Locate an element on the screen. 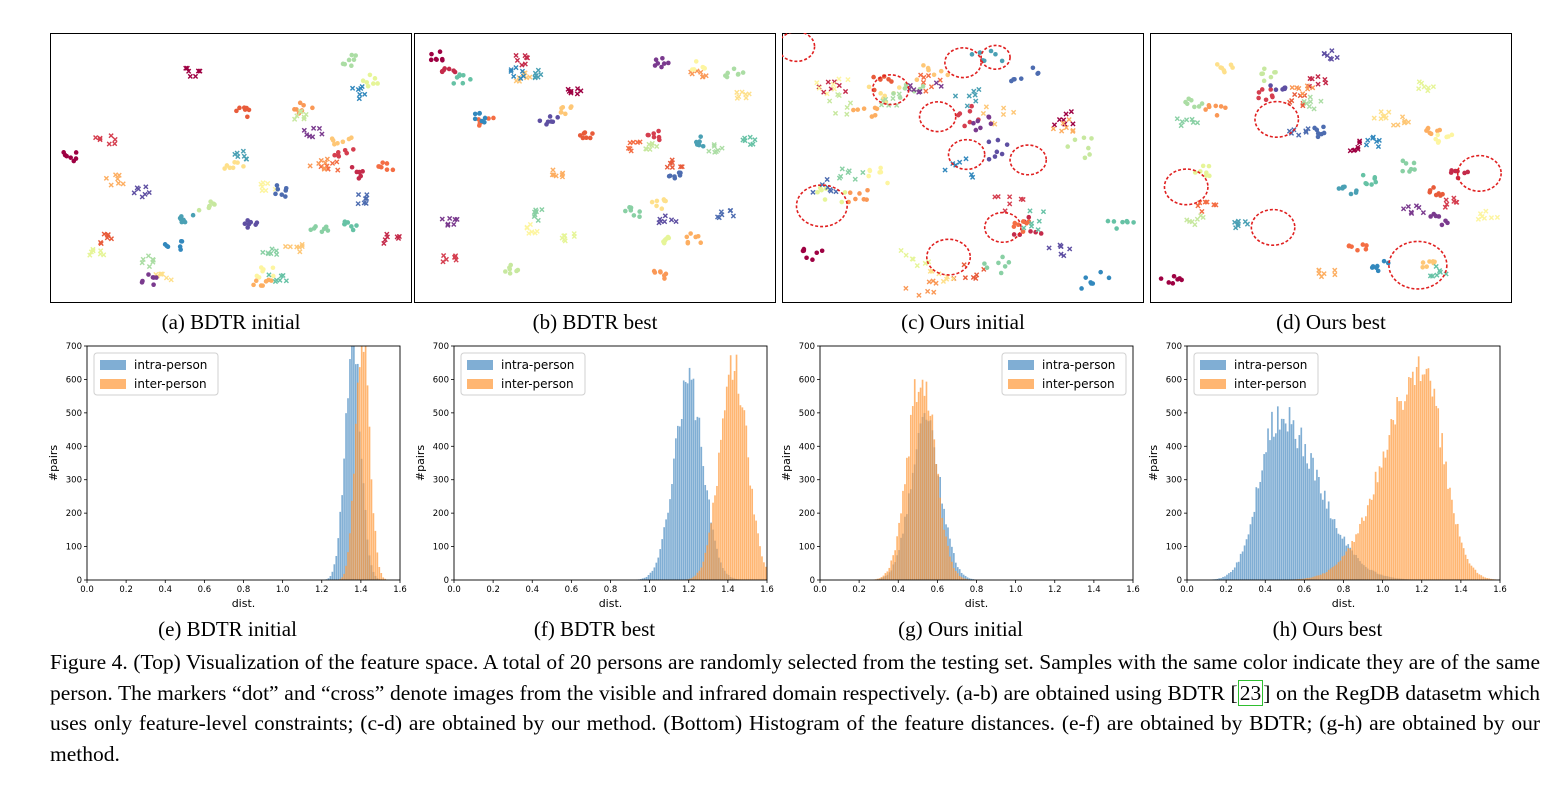 The image size is (1565, 796). x-tick-label: 1.4 is located at coordinates (1094, 590).